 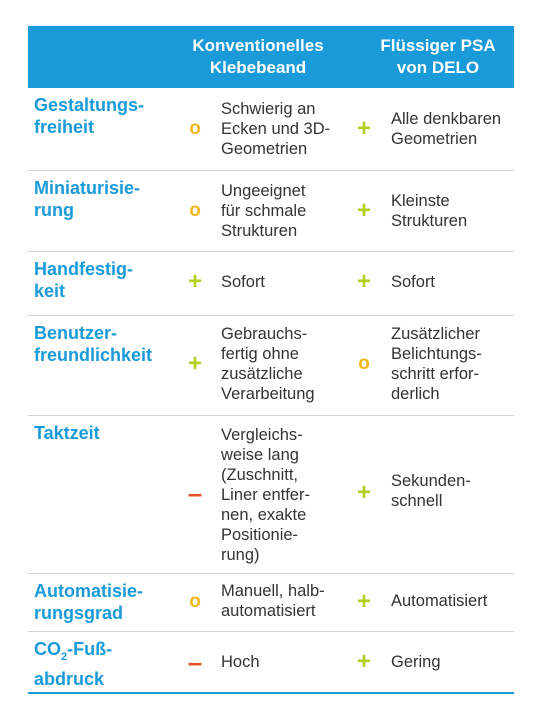 What do you see at coordinates (271, 284) in the screenshot?
I see `table-row: Handfestig- keit + Sofort + Sofort` at bounding box center [271, 284].